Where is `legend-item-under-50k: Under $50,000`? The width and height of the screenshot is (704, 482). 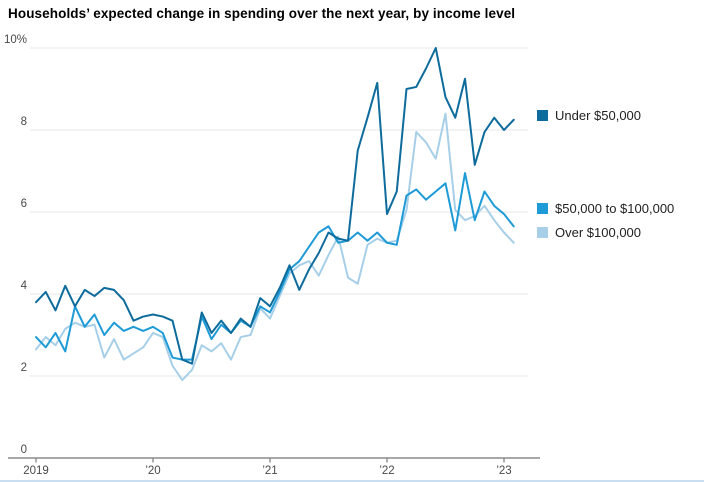 legend-item-under-50k: Under $50,000 is located at coordinates (589, 115).